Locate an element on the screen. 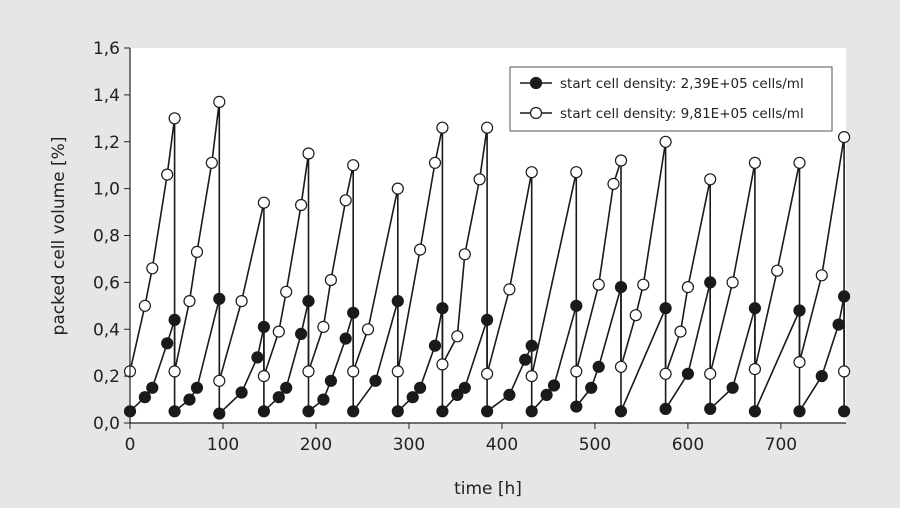  x-axis-title: time [h] is located at coordinates (488, 489).